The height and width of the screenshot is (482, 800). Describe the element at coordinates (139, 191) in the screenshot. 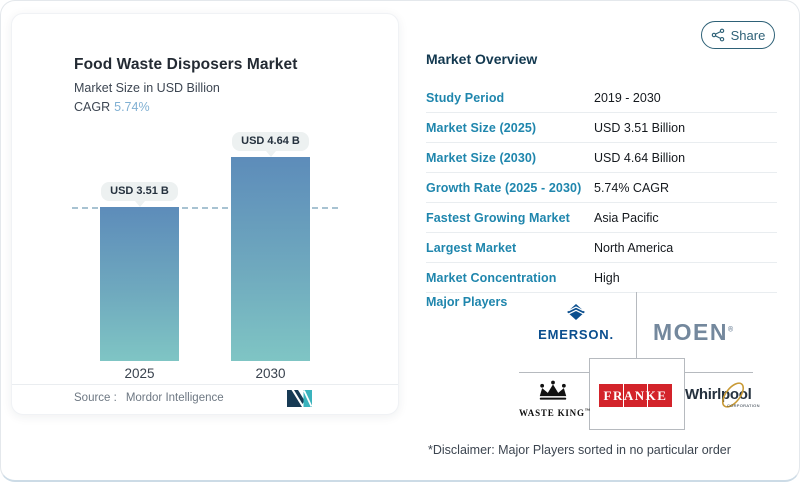

I see `bar-value-badge-2025: USD 3.51 B` at that location.